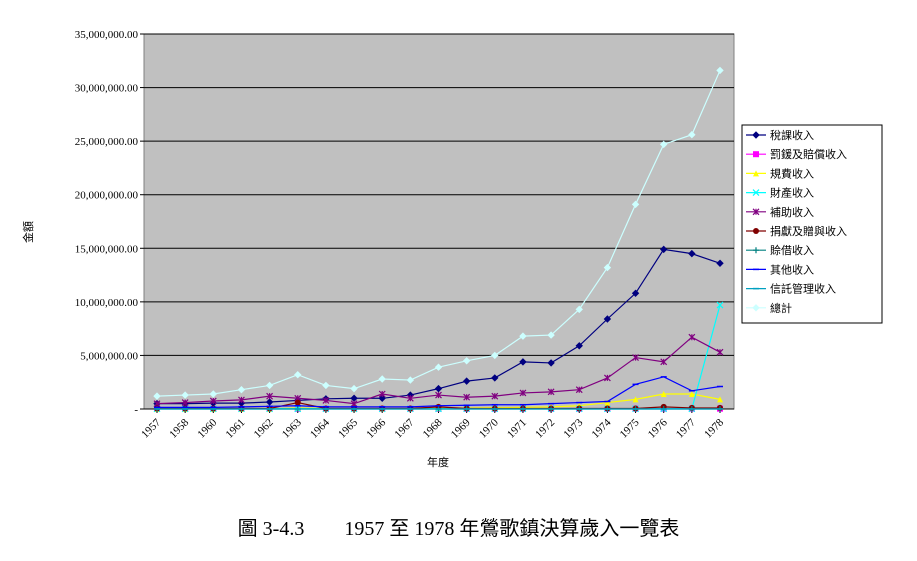 The height and width of the screenshot is (561, 917). I want to click on x-tick-label: 1963, so click(292, 428).